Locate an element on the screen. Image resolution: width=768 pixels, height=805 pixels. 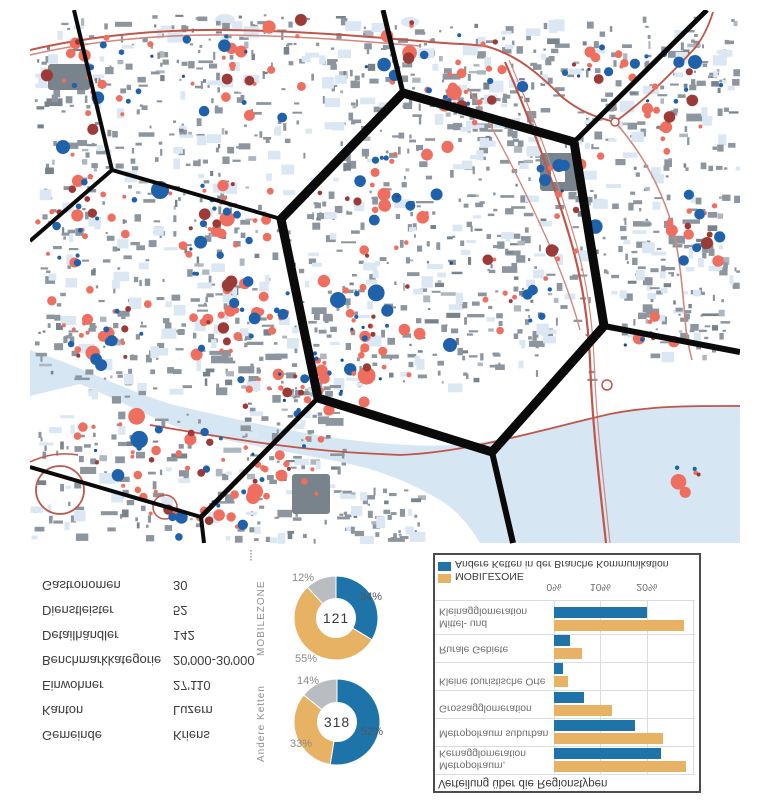
map-dot-large is located at coordinates (450, 345).